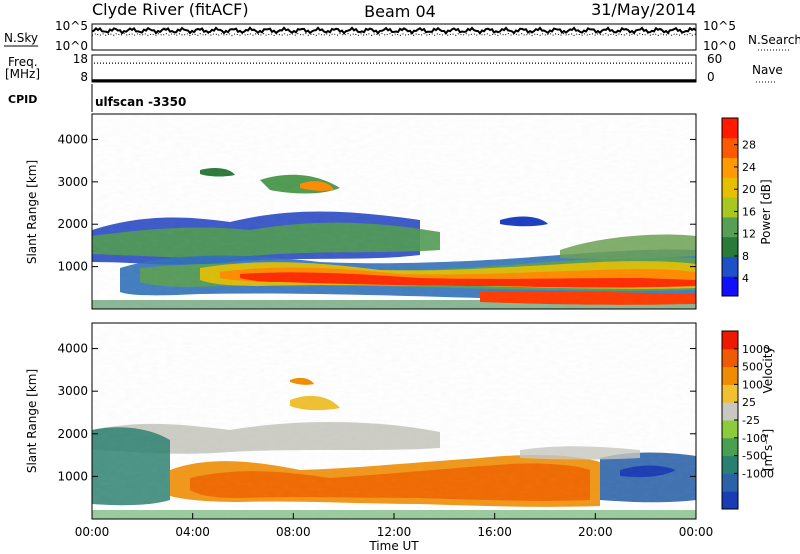 The image size is (800, 554). Describe the element at coordinates (394, 34) in the screenshot. I see `nsearch-series-line` at that location.